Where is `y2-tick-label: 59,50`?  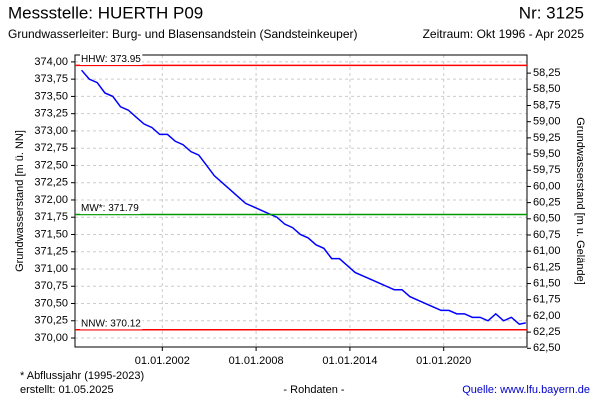 y2-tick-label: 59,50 is located at coordinates (547, 154).